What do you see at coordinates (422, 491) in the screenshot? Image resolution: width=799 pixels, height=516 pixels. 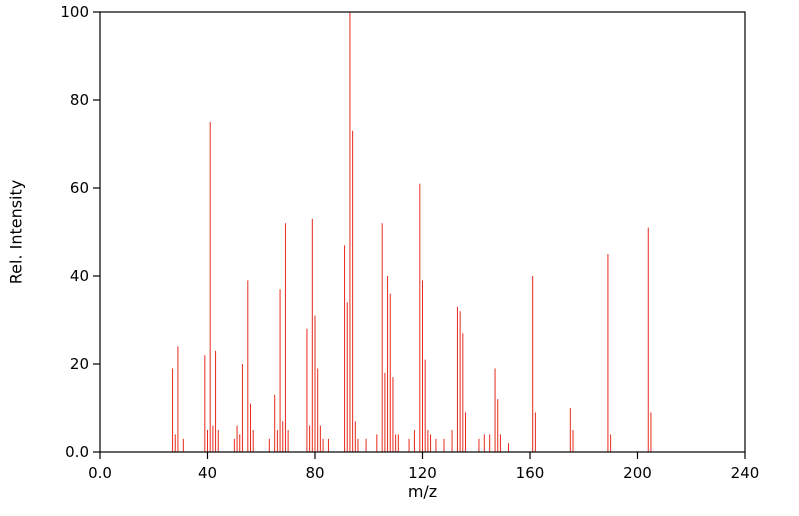 I see `x-axis-label: m/z` at bounding box center [422, 491].